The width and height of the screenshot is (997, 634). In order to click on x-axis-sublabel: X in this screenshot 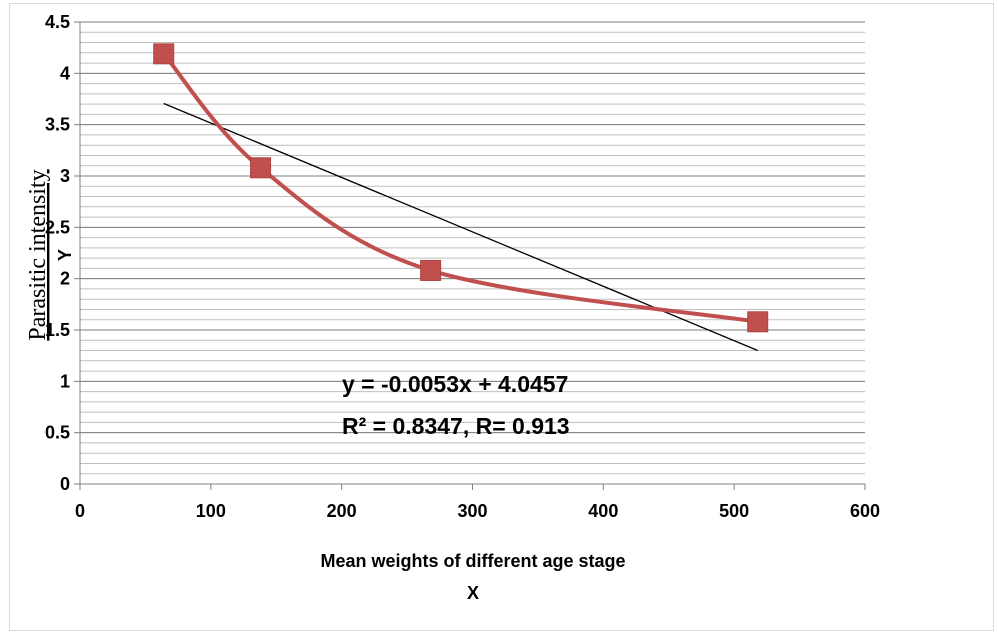, I will do `click(473, 593)`.